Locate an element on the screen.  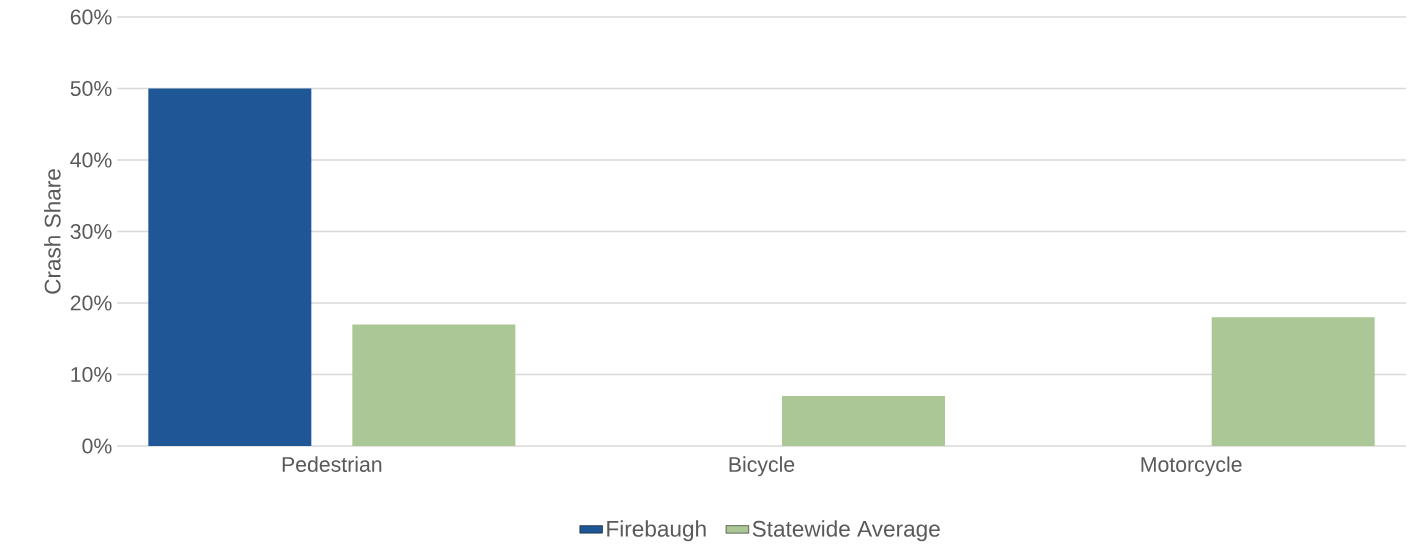
y-tick-label: 40% is located at coordinates (91, 160).